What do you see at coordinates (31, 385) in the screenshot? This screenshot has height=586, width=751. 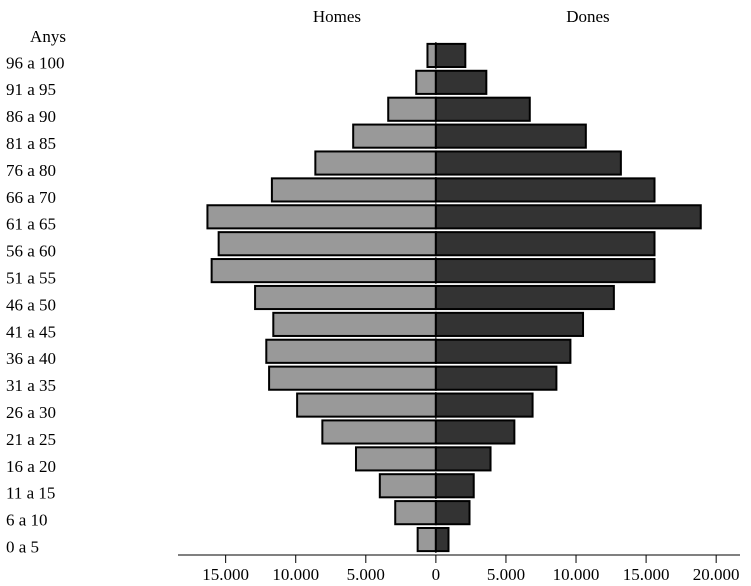 I see `y-tick-label: 31 a 35` at bounding box center [31, 385].